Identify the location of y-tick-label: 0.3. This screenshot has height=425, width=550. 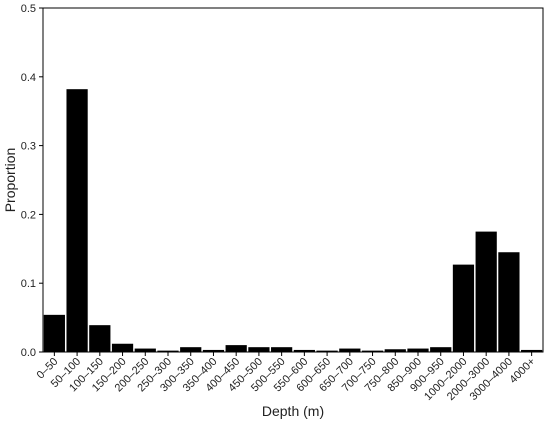
(28, 147).